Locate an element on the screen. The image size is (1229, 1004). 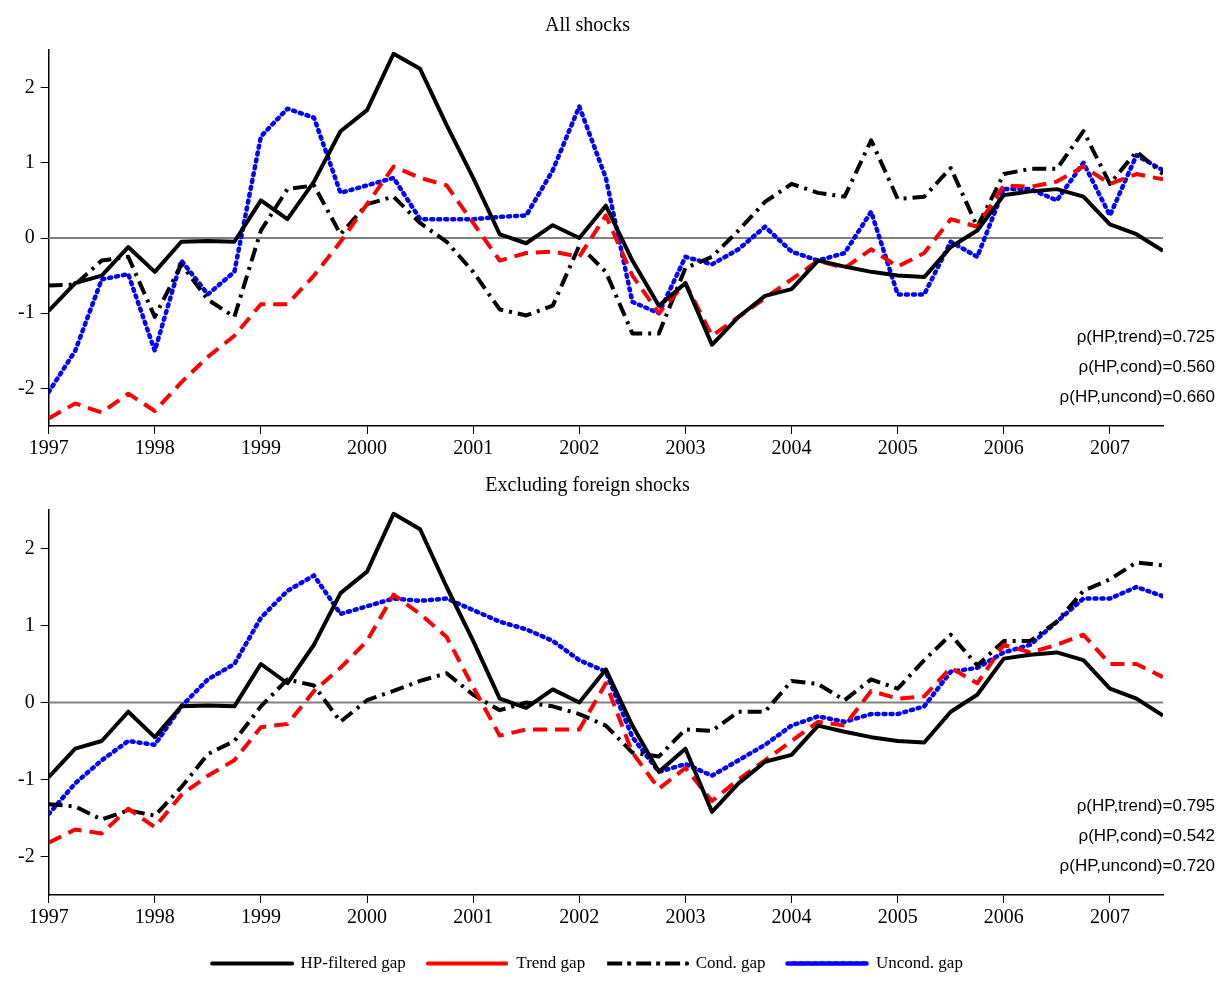
chart-title: All shocks is located at coordinates (588, 24).